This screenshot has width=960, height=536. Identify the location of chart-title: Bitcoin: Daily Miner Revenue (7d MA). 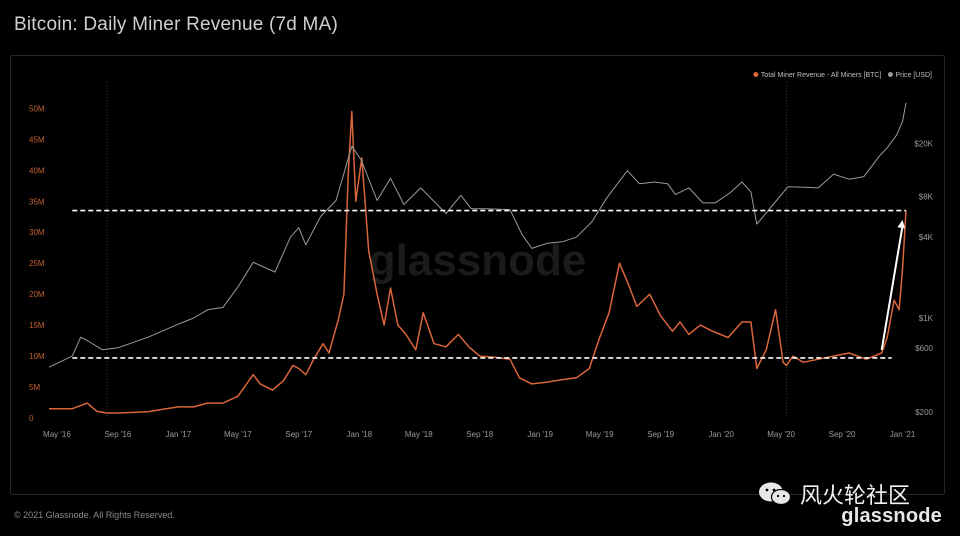
(176, 25).